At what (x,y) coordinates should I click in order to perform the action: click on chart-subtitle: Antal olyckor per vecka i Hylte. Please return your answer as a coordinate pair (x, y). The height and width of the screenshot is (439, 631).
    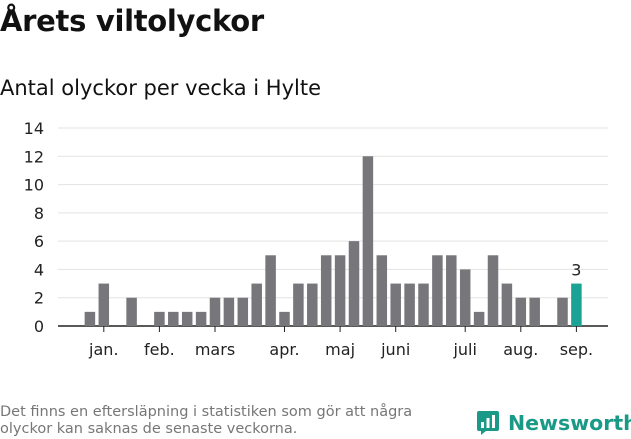
    Looking at the image, I should click on (161, 88).